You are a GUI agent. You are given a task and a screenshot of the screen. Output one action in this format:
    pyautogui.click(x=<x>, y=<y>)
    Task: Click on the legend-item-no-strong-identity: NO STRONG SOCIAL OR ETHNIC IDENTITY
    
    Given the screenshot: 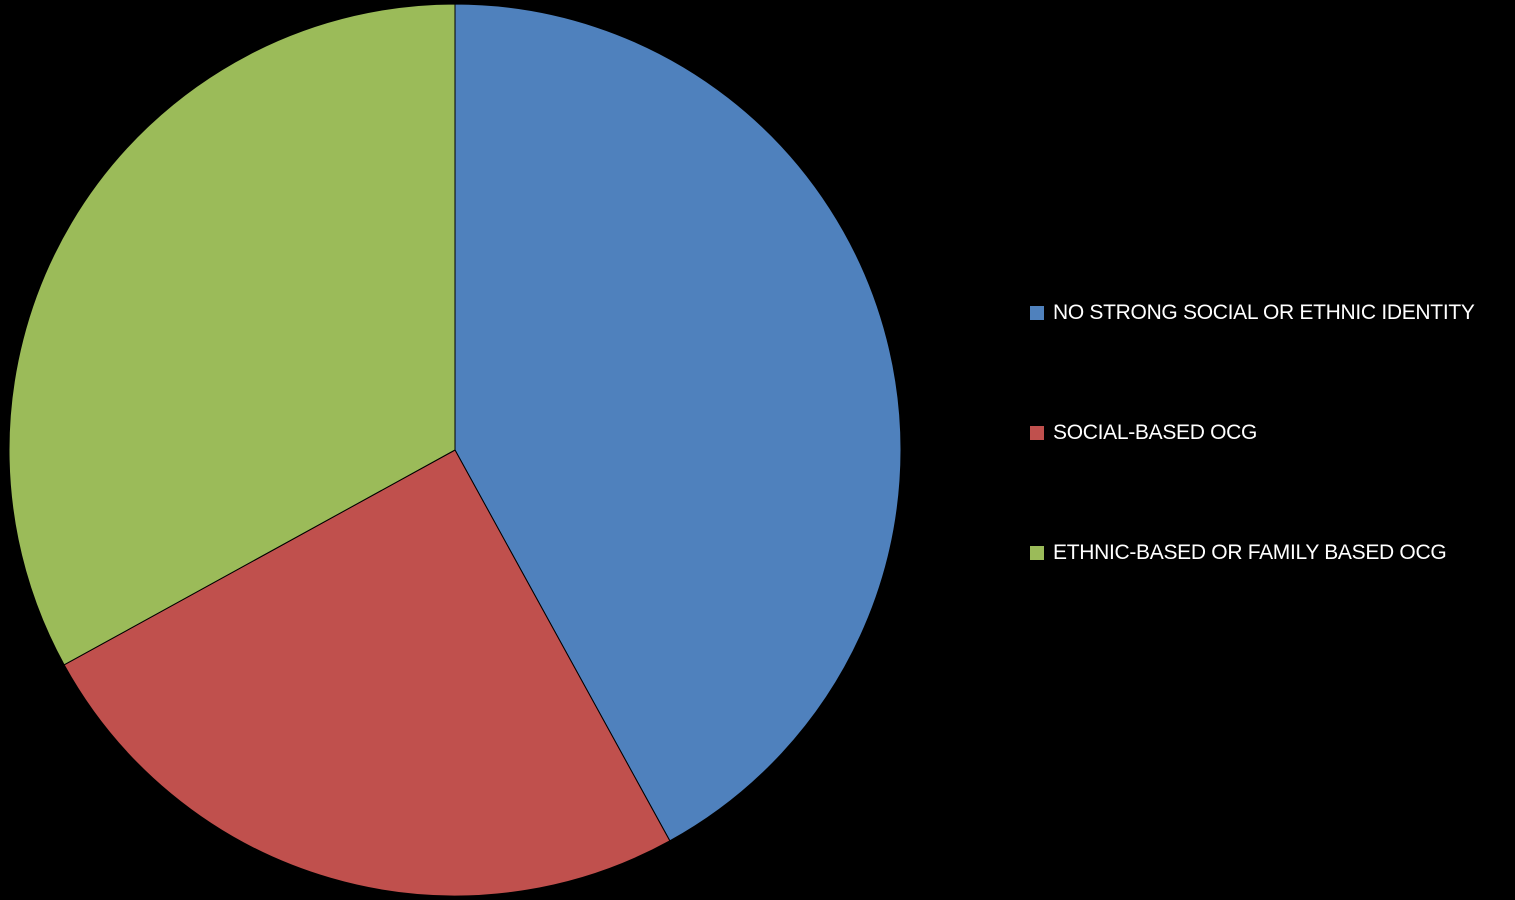 What is the action you would take?
    pyautogui.click(x=1270, y=313)
    